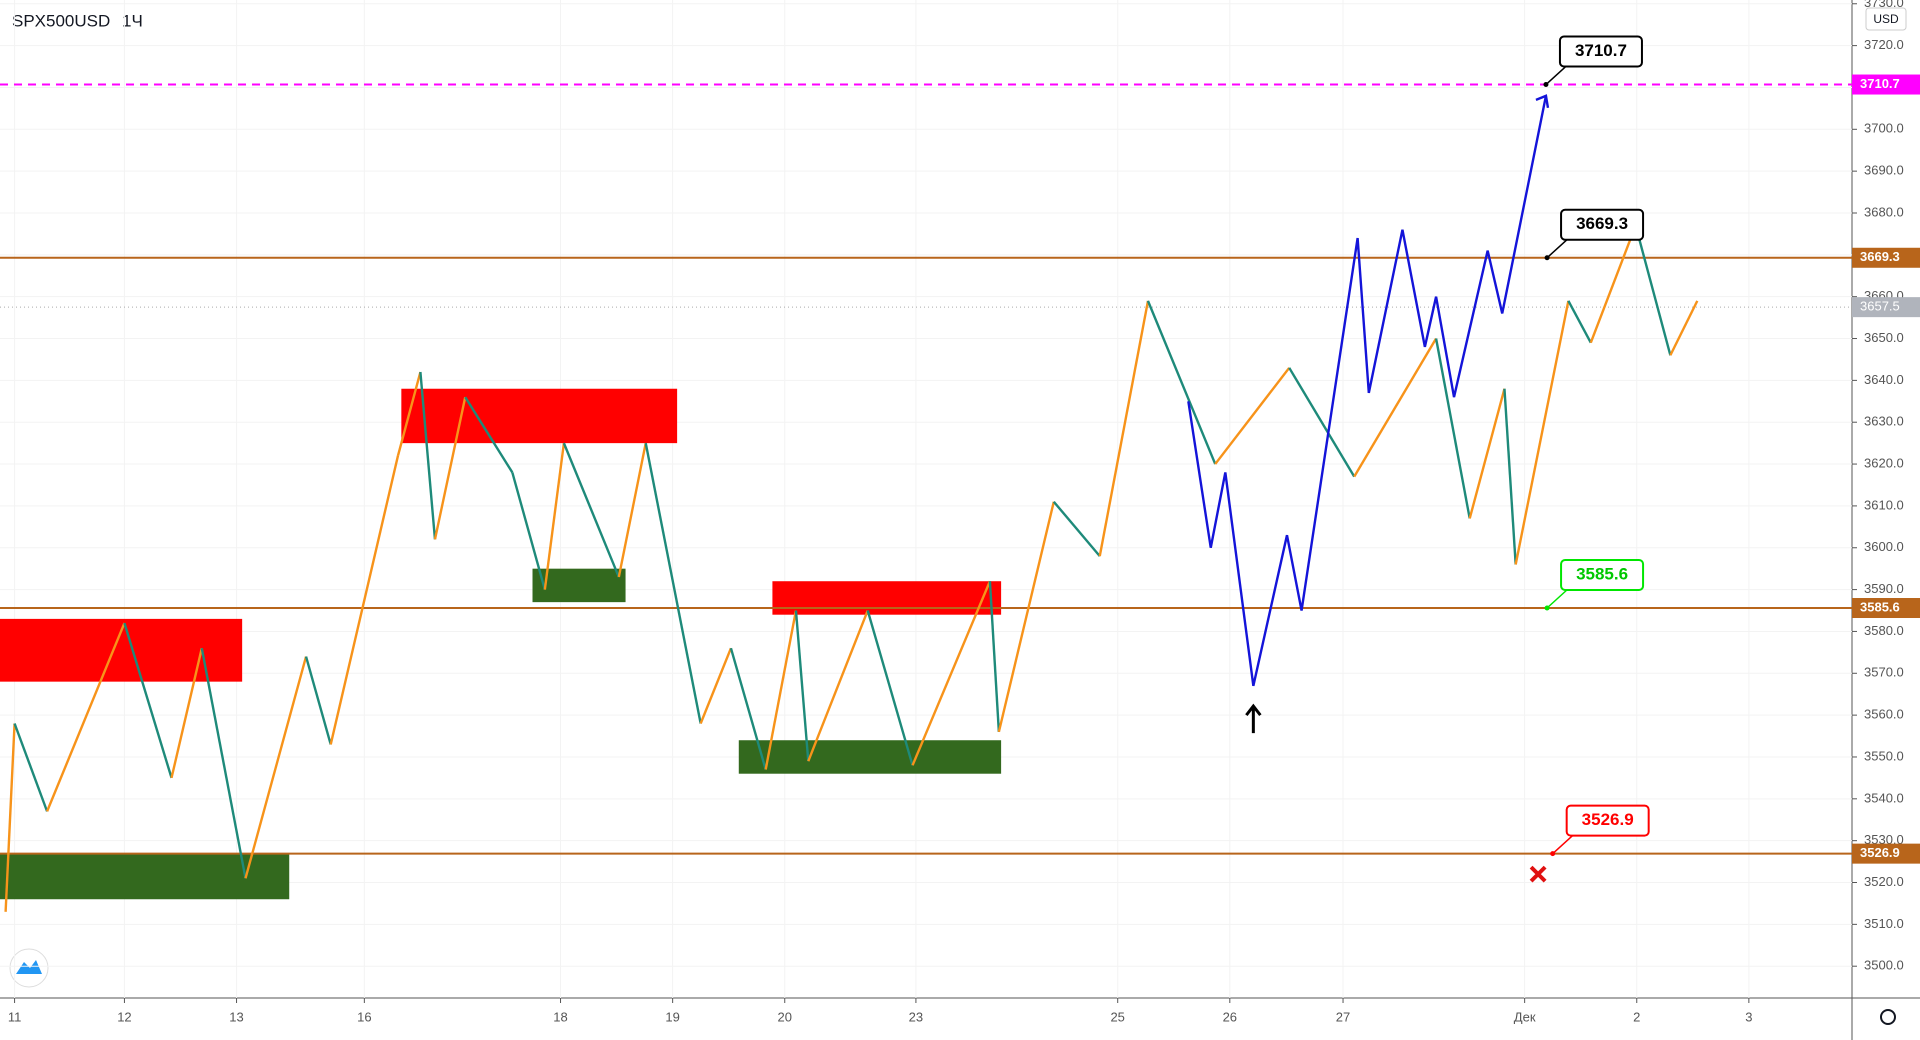 The width and height of the screenshot is (1920, 1040). I want to click on symbol: SPX500USD, so click(61, 20).